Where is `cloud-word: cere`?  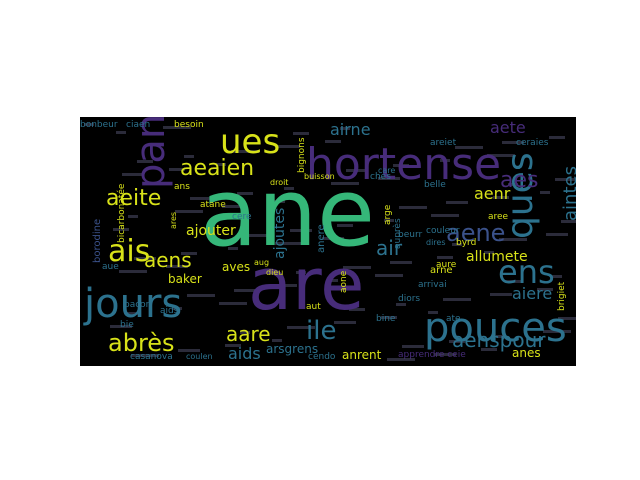
cloud-word: cere is located at coordinates (242, 217).